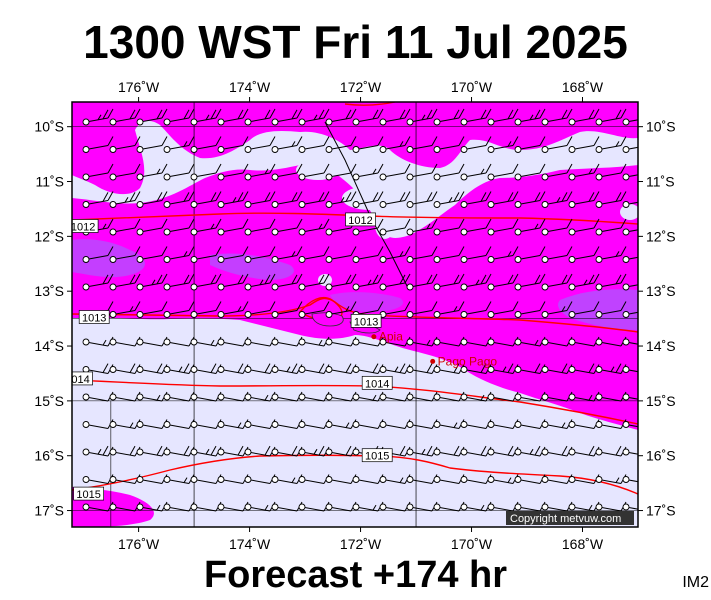  I want to click on copyright-box, so click(570, 518).